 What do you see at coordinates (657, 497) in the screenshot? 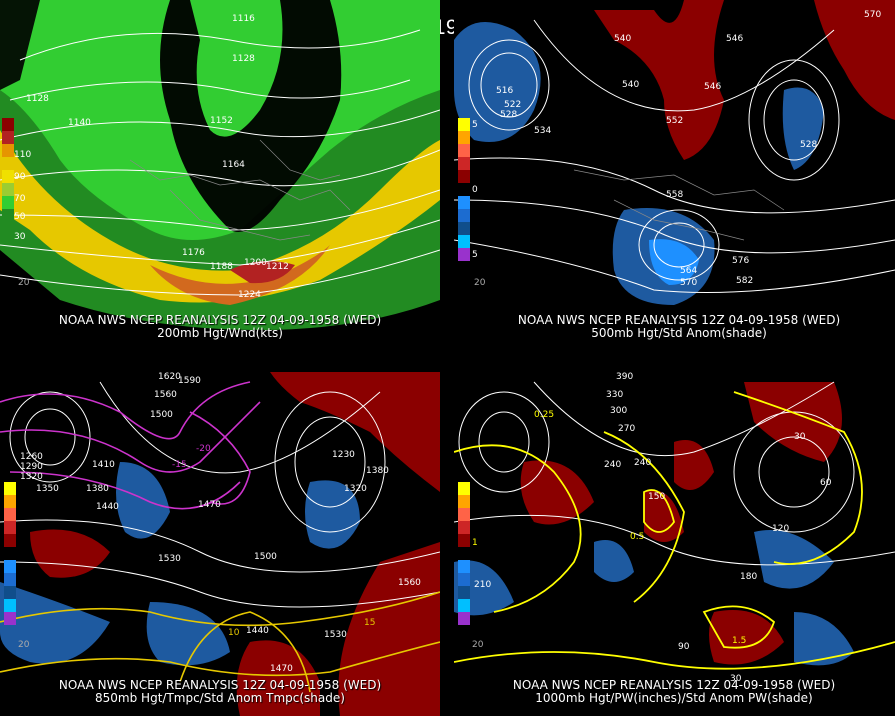
I see `contour-label: 150` at bounding box center [657, 497].